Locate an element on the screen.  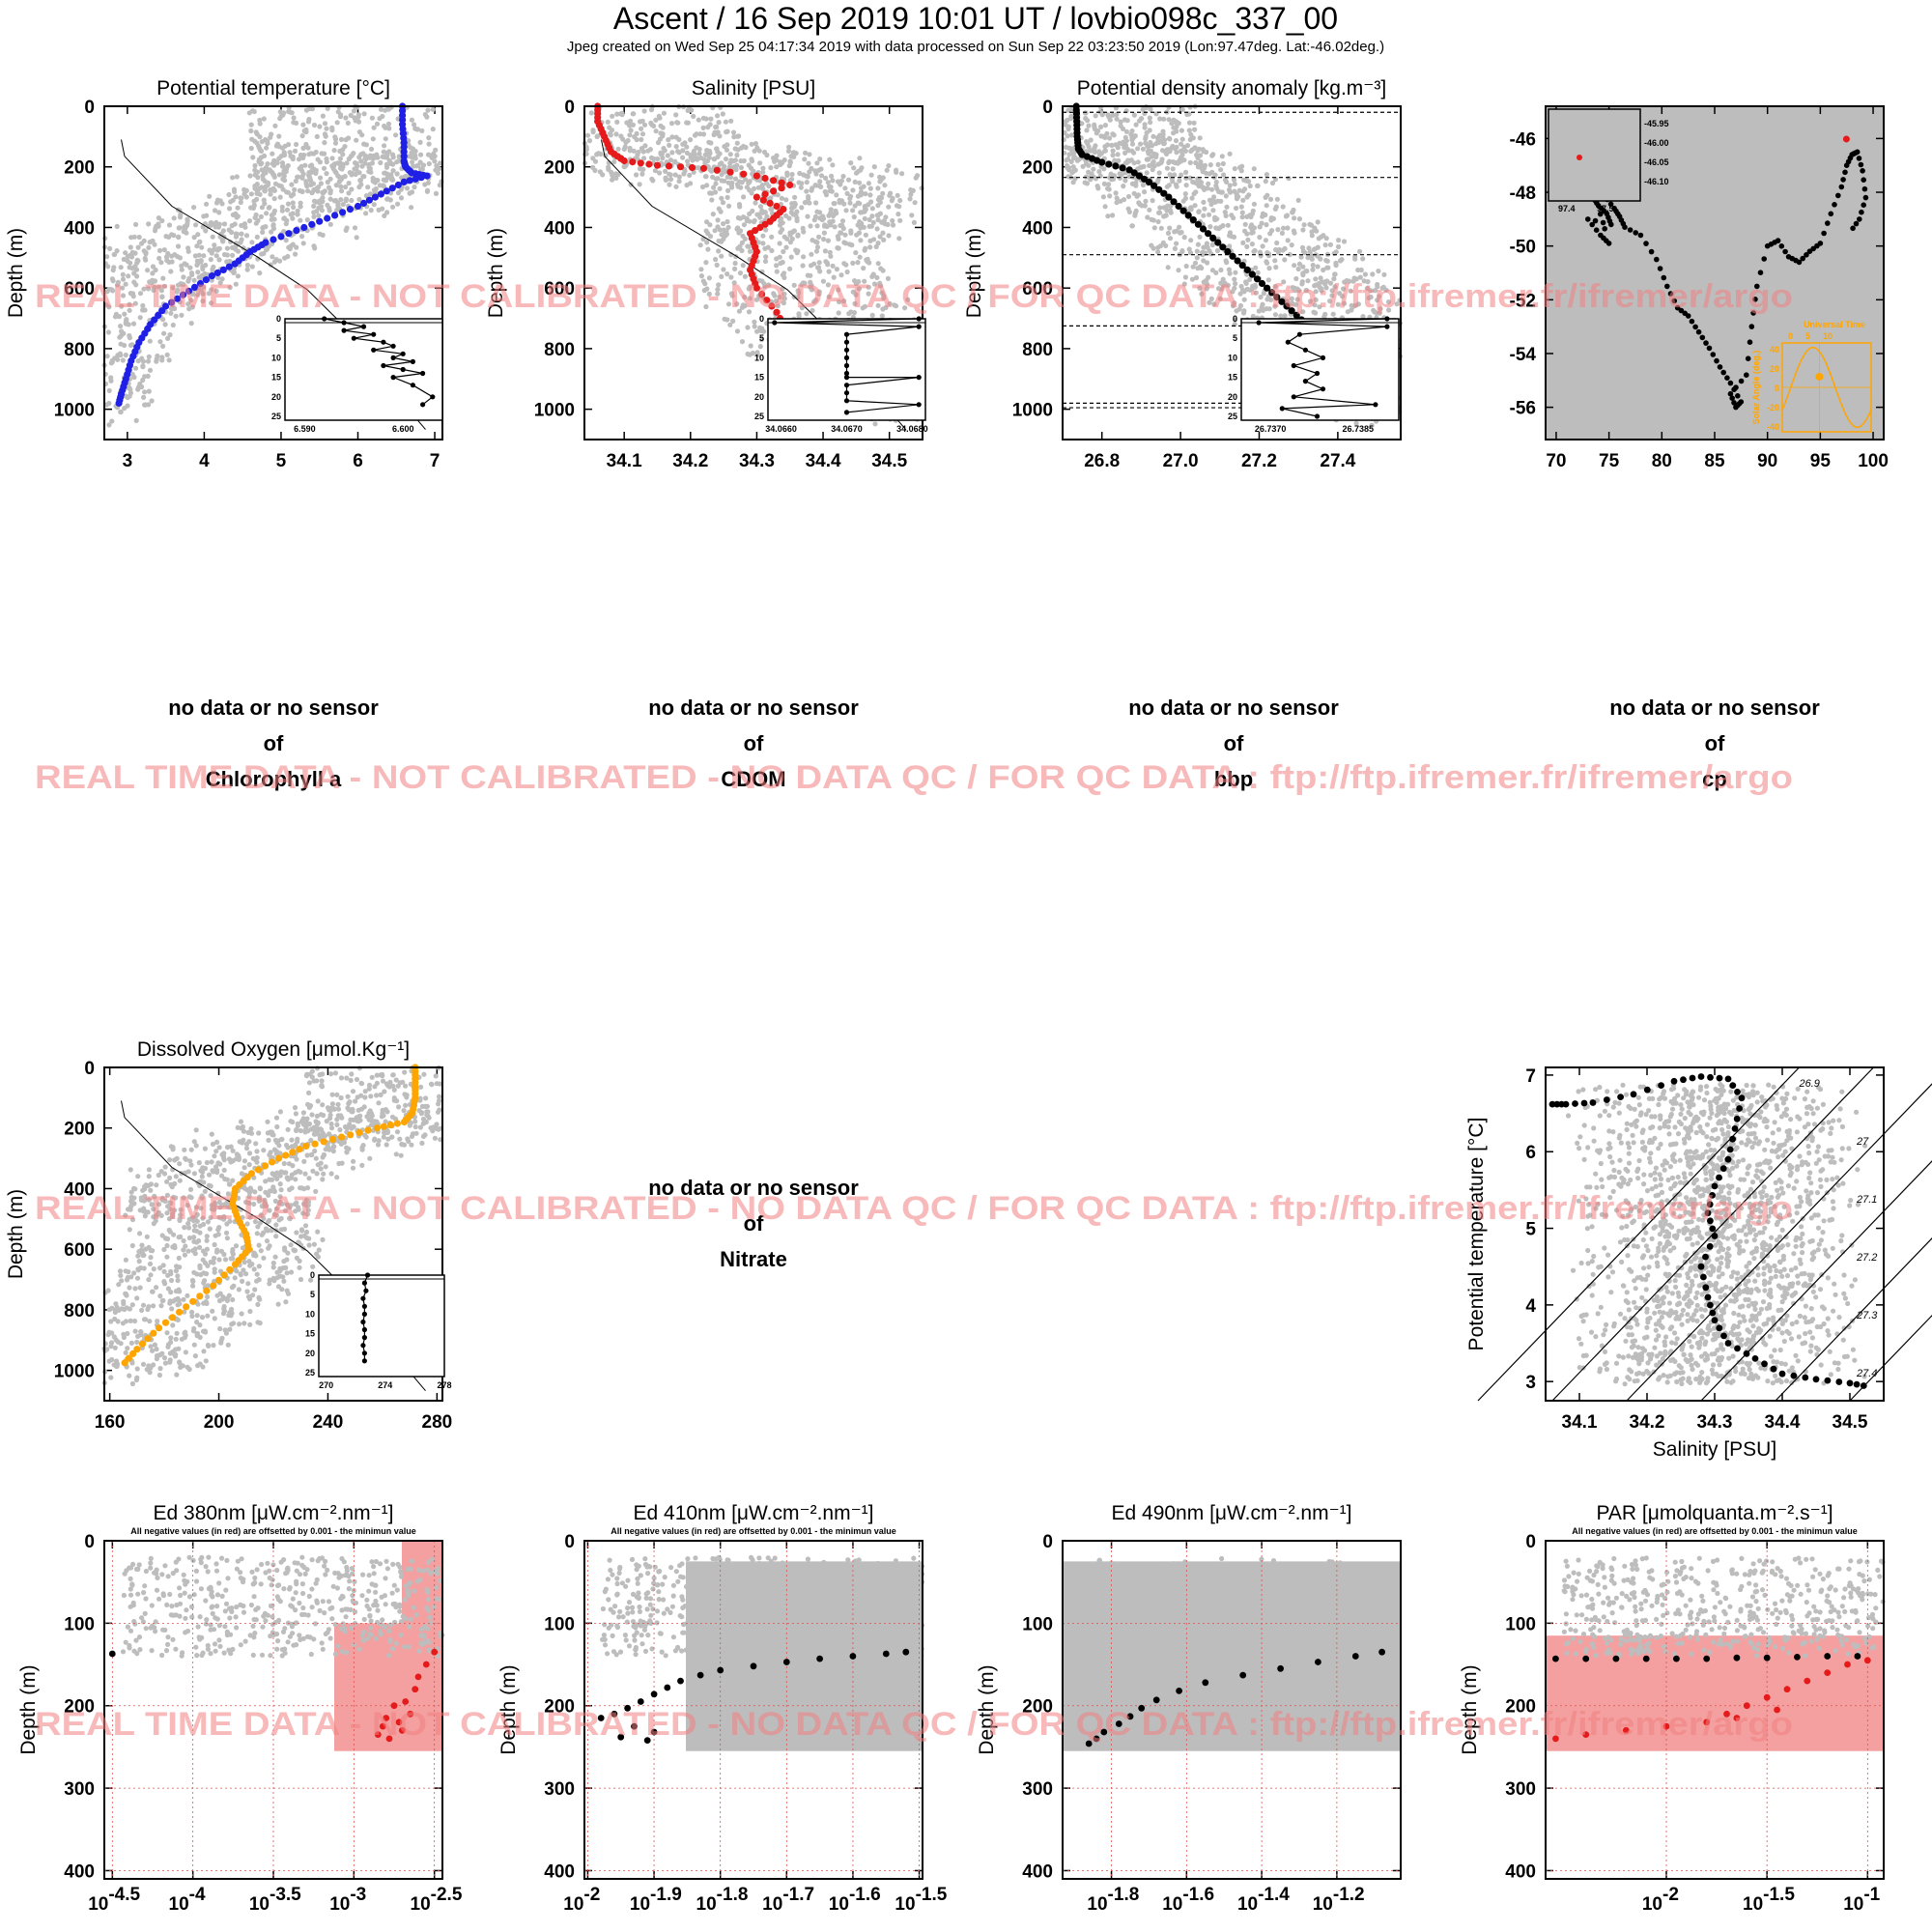
sal-inset-xtick: 34.0660 is located at coordinates (781, 429).